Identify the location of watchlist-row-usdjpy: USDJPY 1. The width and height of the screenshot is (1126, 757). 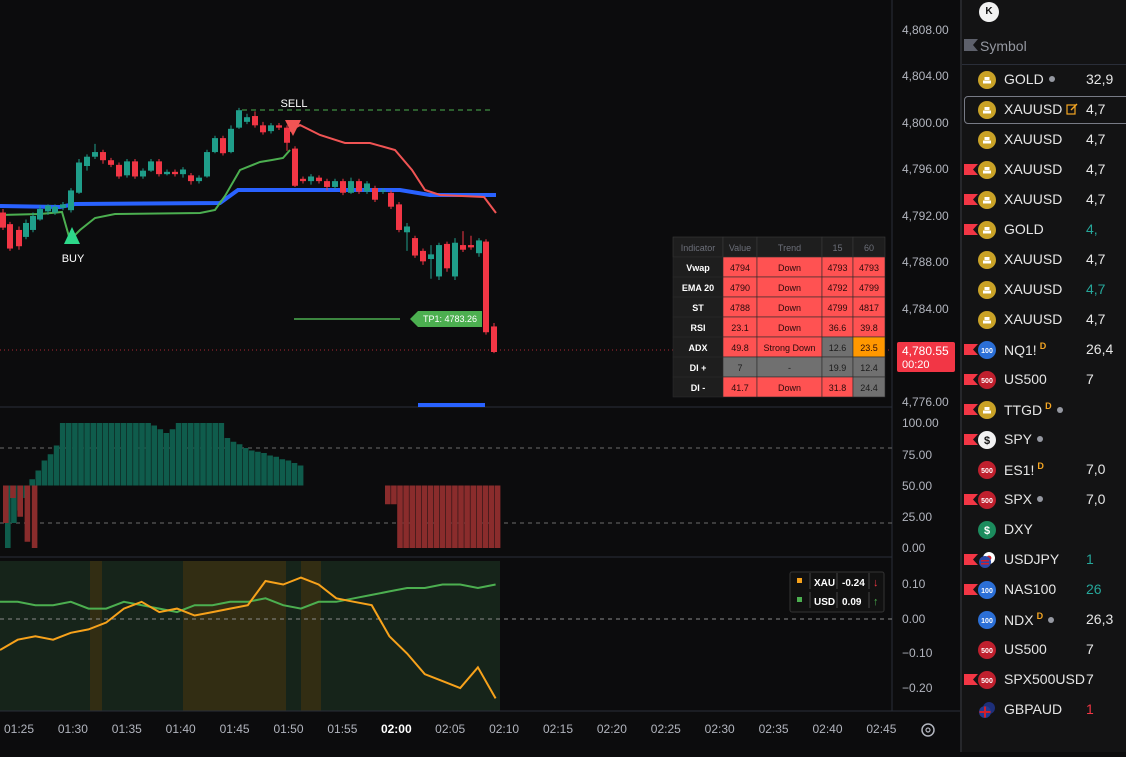
(1044, 560).